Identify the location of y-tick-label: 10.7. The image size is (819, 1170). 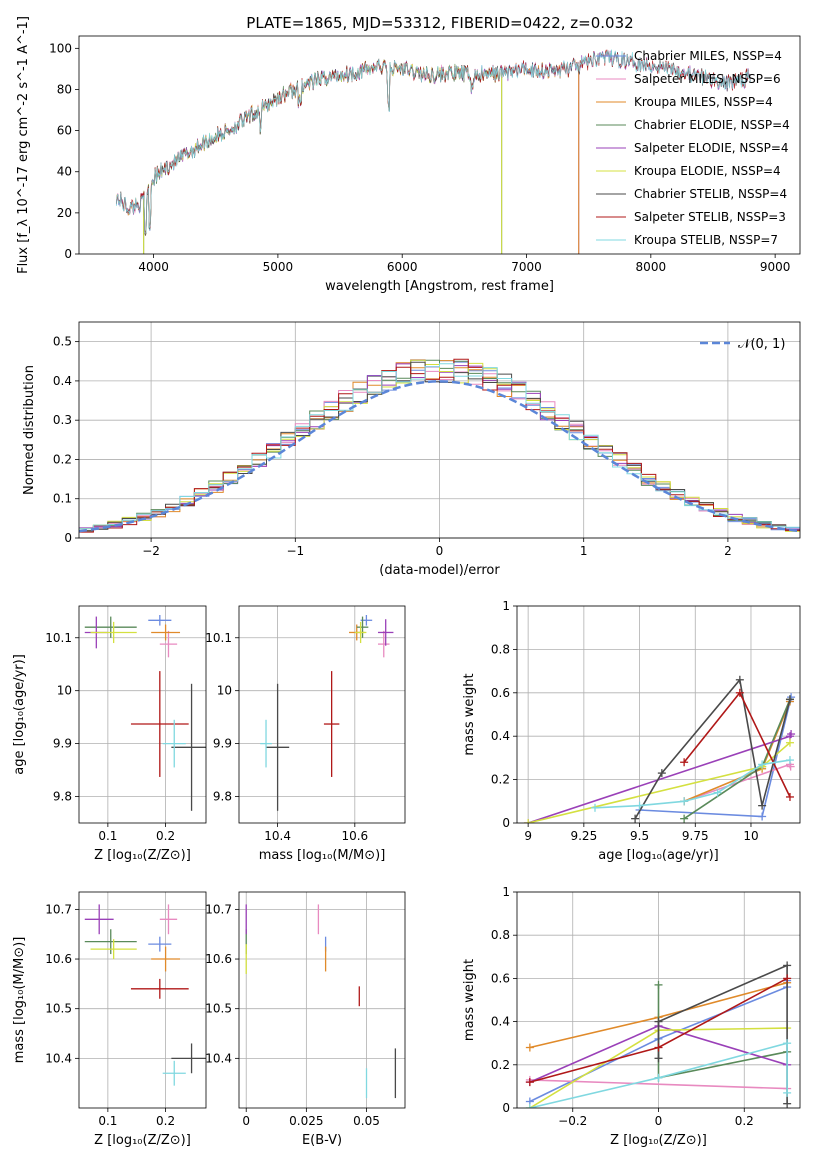
(218, 909).